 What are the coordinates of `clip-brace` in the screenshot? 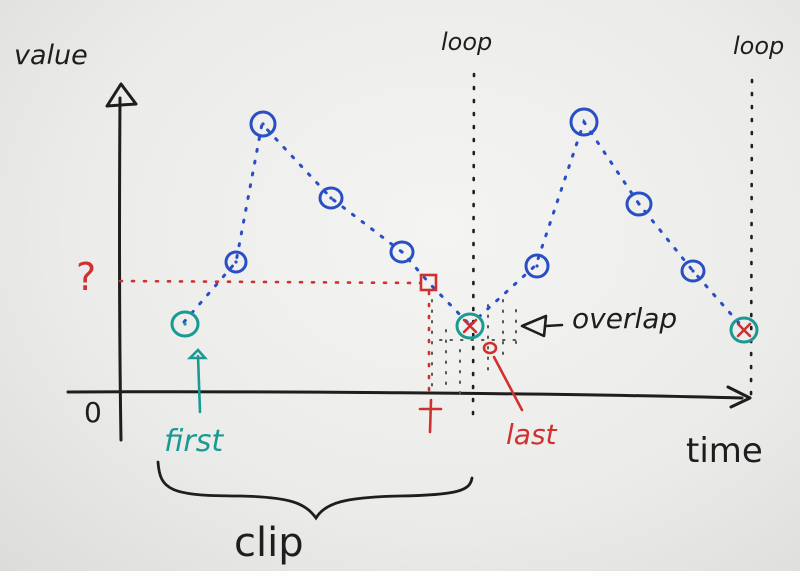 It's located at (315, 490).